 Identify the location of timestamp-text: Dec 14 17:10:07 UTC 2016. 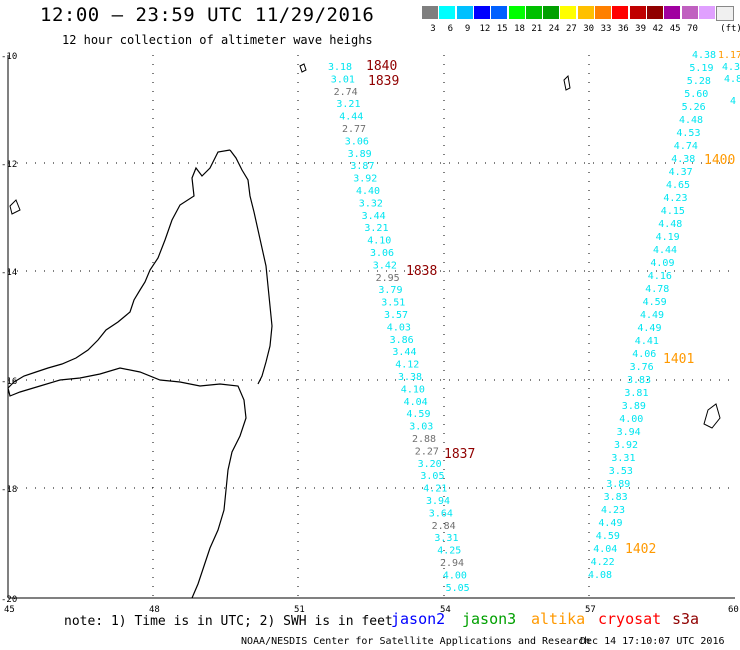
(652, 641).